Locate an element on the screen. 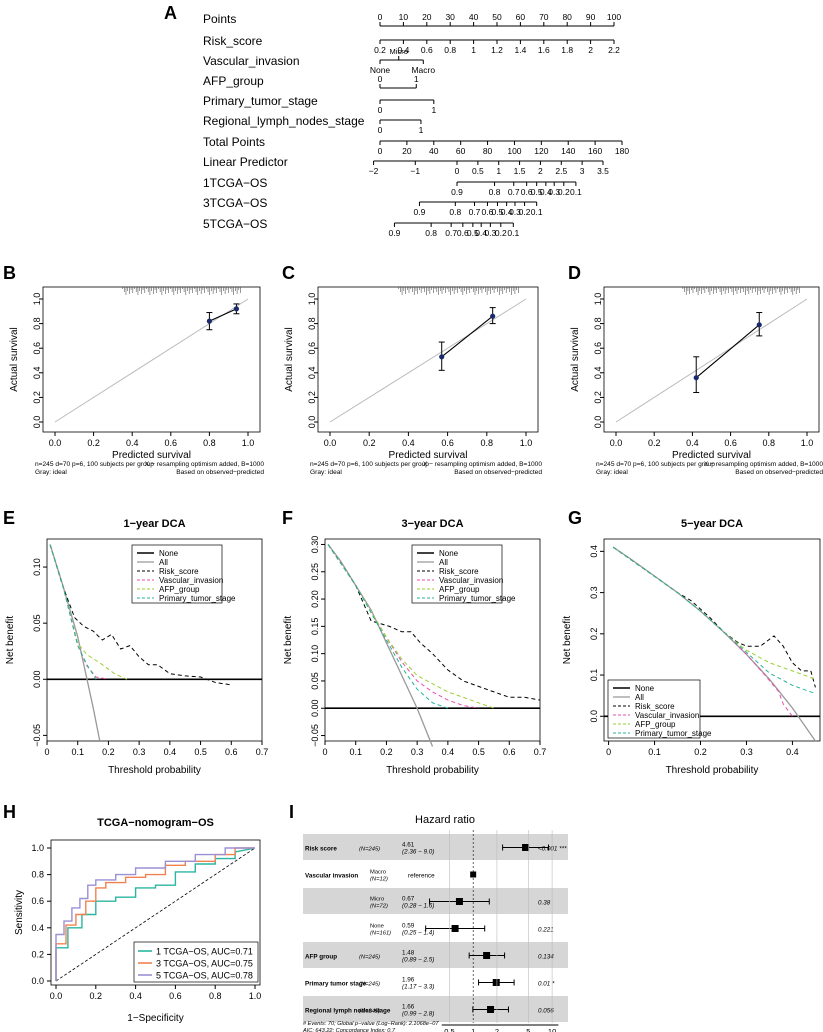 The height and width of the screenshot is (1032, 823). footer-note: Based on observed−predicted is located at coordinates (220, 472).